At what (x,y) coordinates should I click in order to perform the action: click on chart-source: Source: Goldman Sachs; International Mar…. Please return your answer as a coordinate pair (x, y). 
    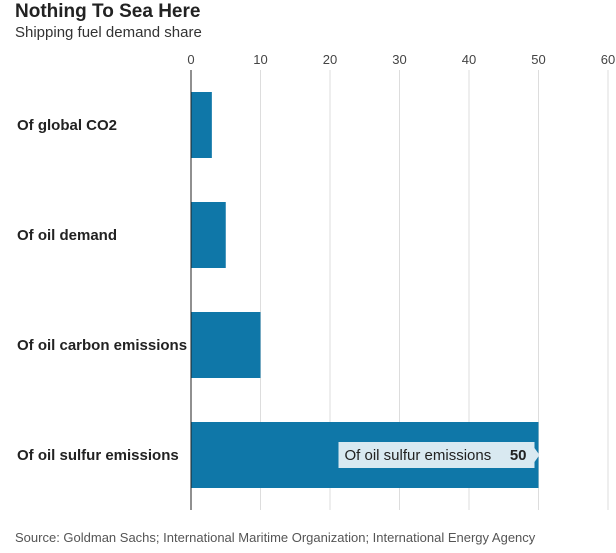
    Looking at the image, I should click on (275, 537).